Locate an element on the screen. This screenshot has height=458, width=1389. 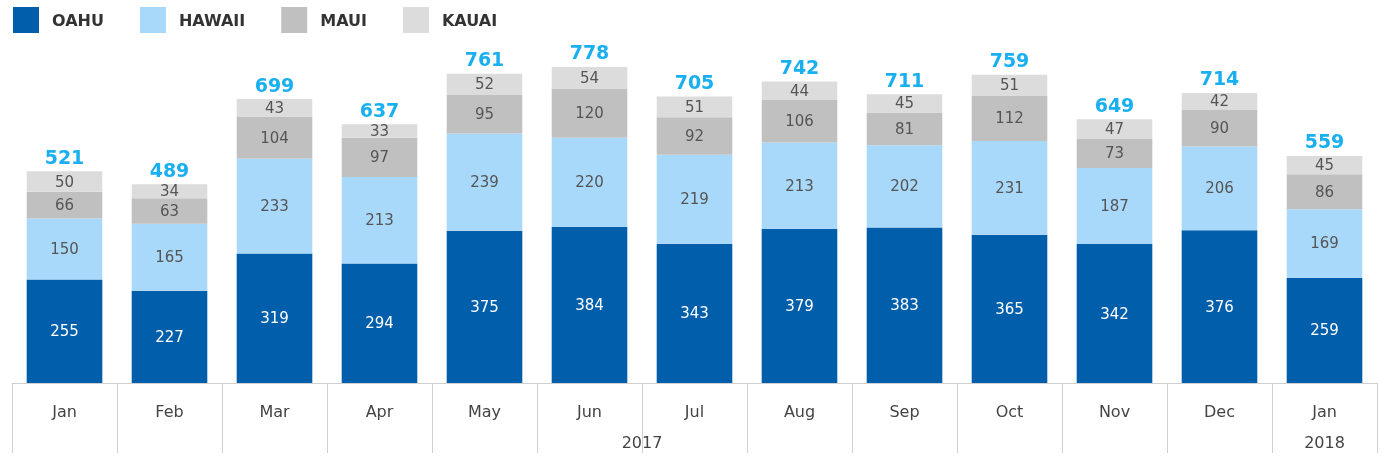
x-tick-label: Feb is located at coordinates (169, 411).